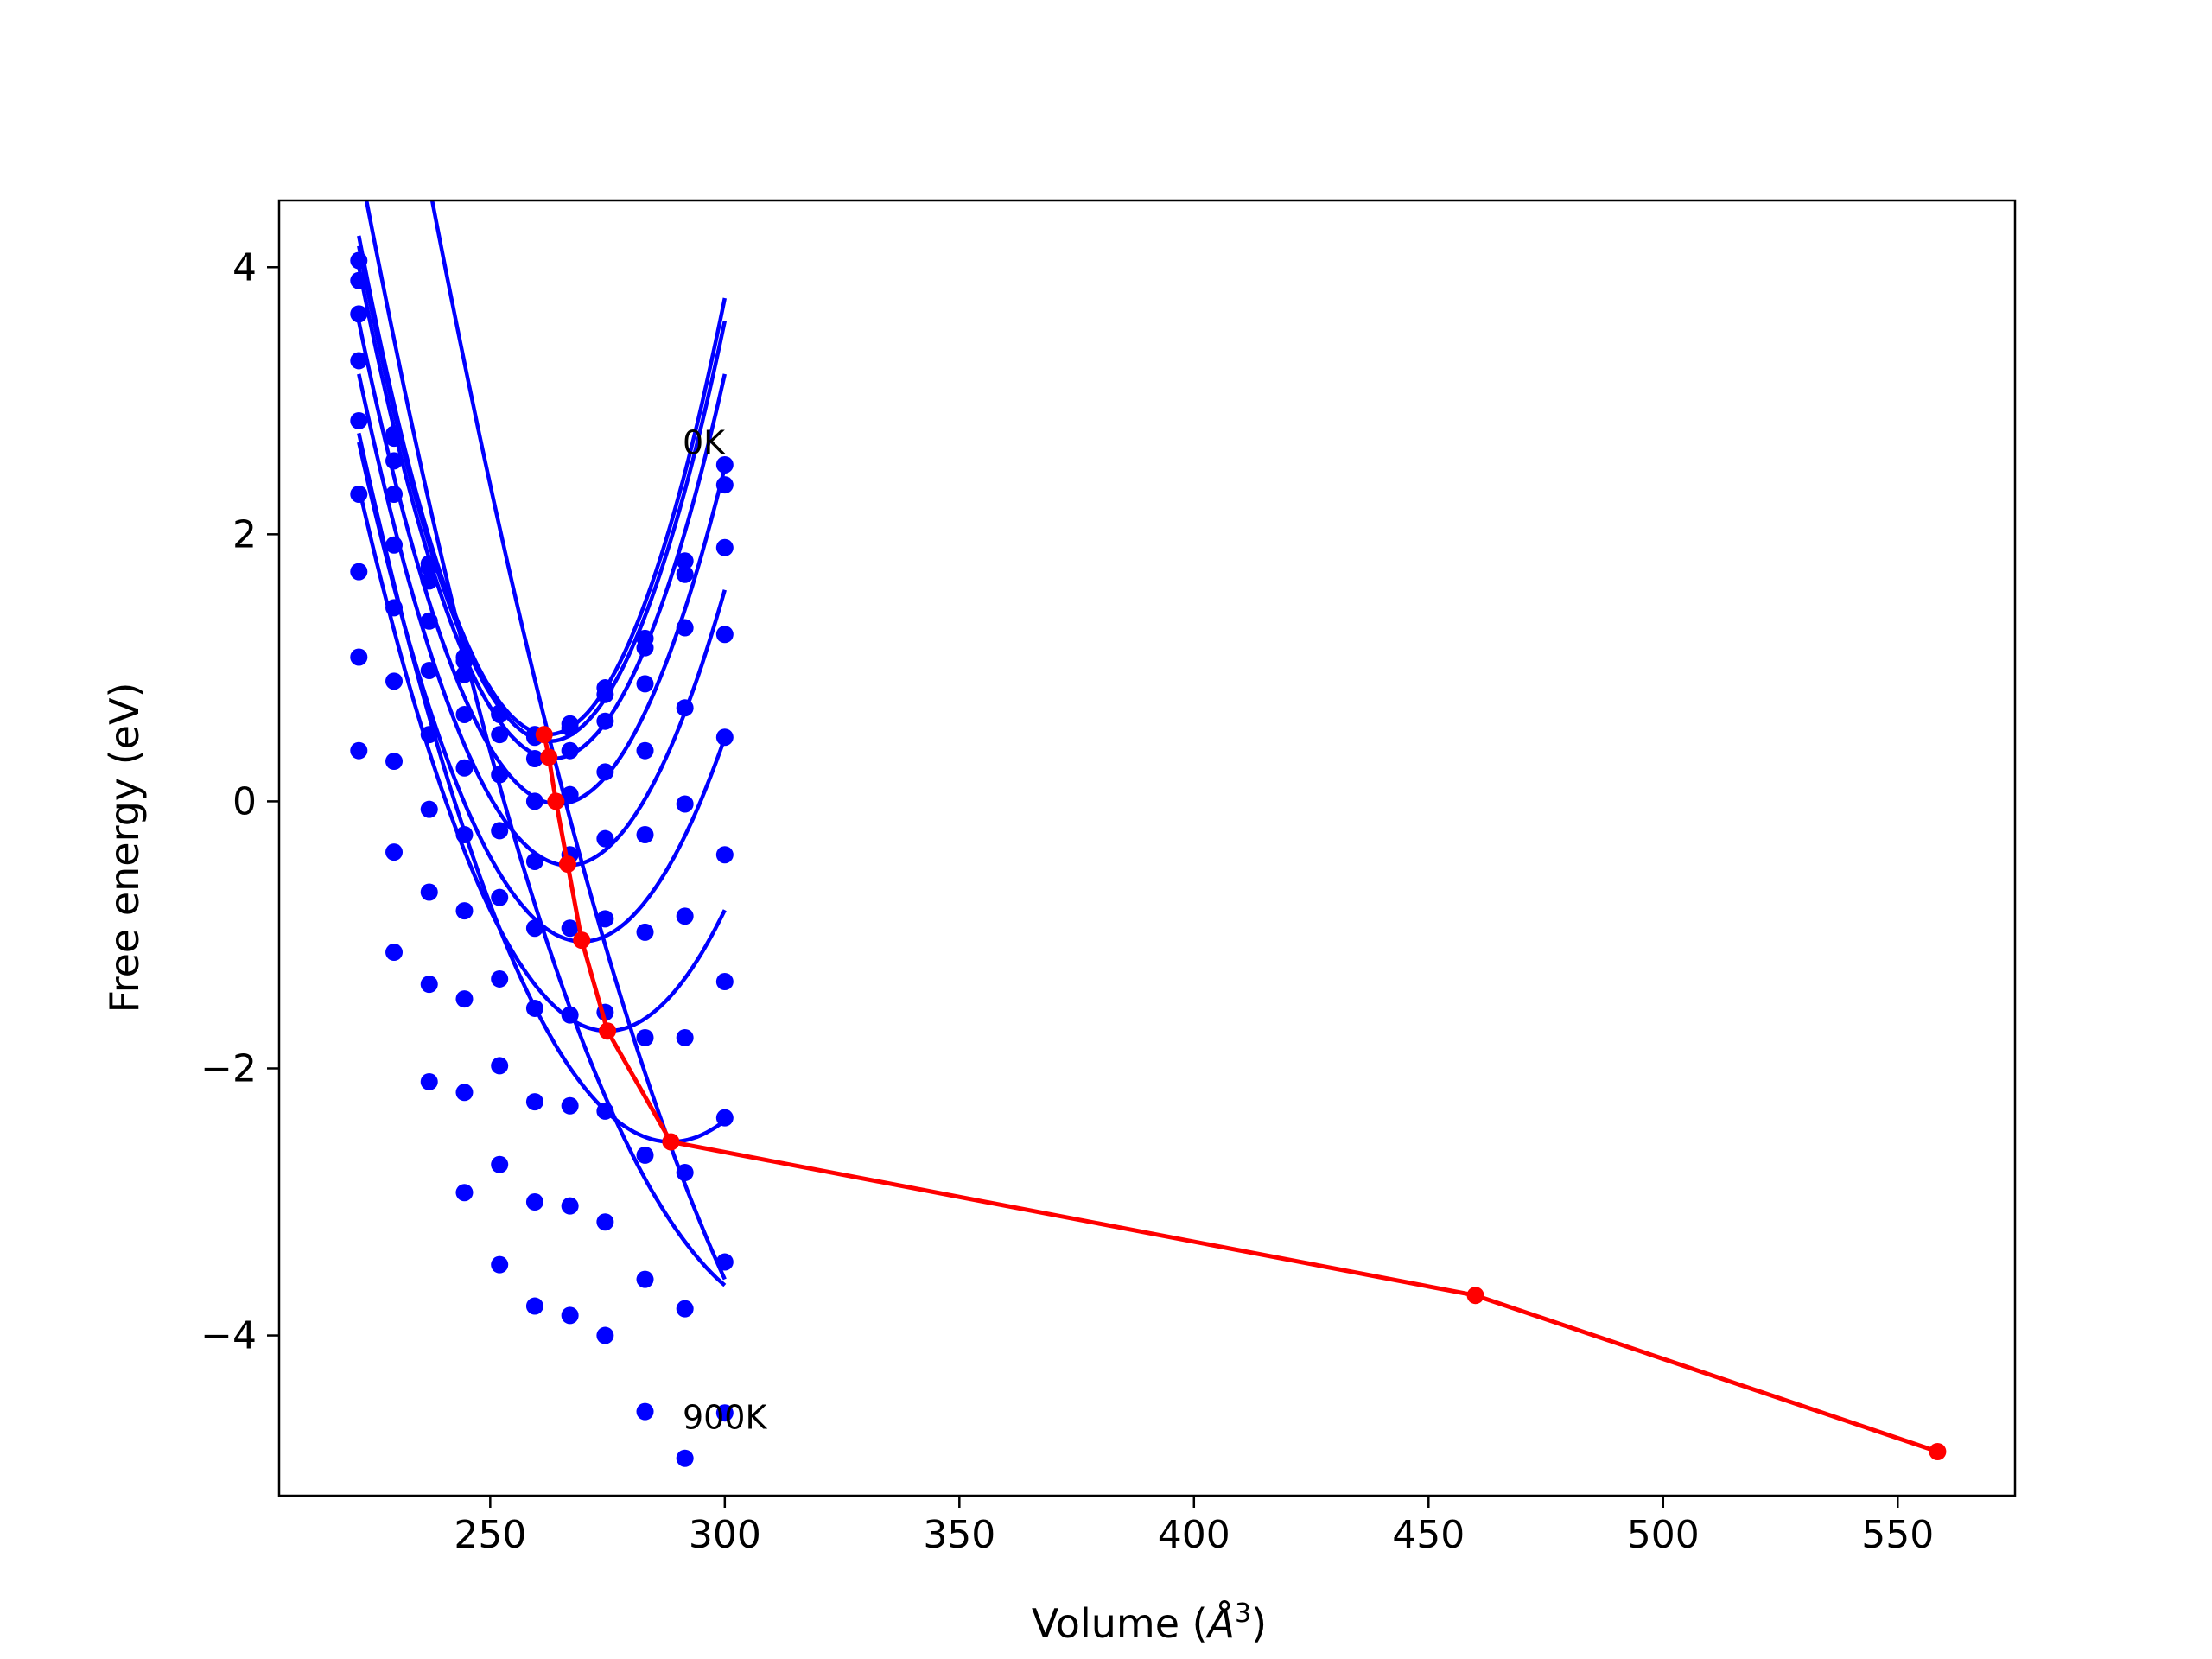  I want to click on x-tick-label: 500, so click(1663, 1535).